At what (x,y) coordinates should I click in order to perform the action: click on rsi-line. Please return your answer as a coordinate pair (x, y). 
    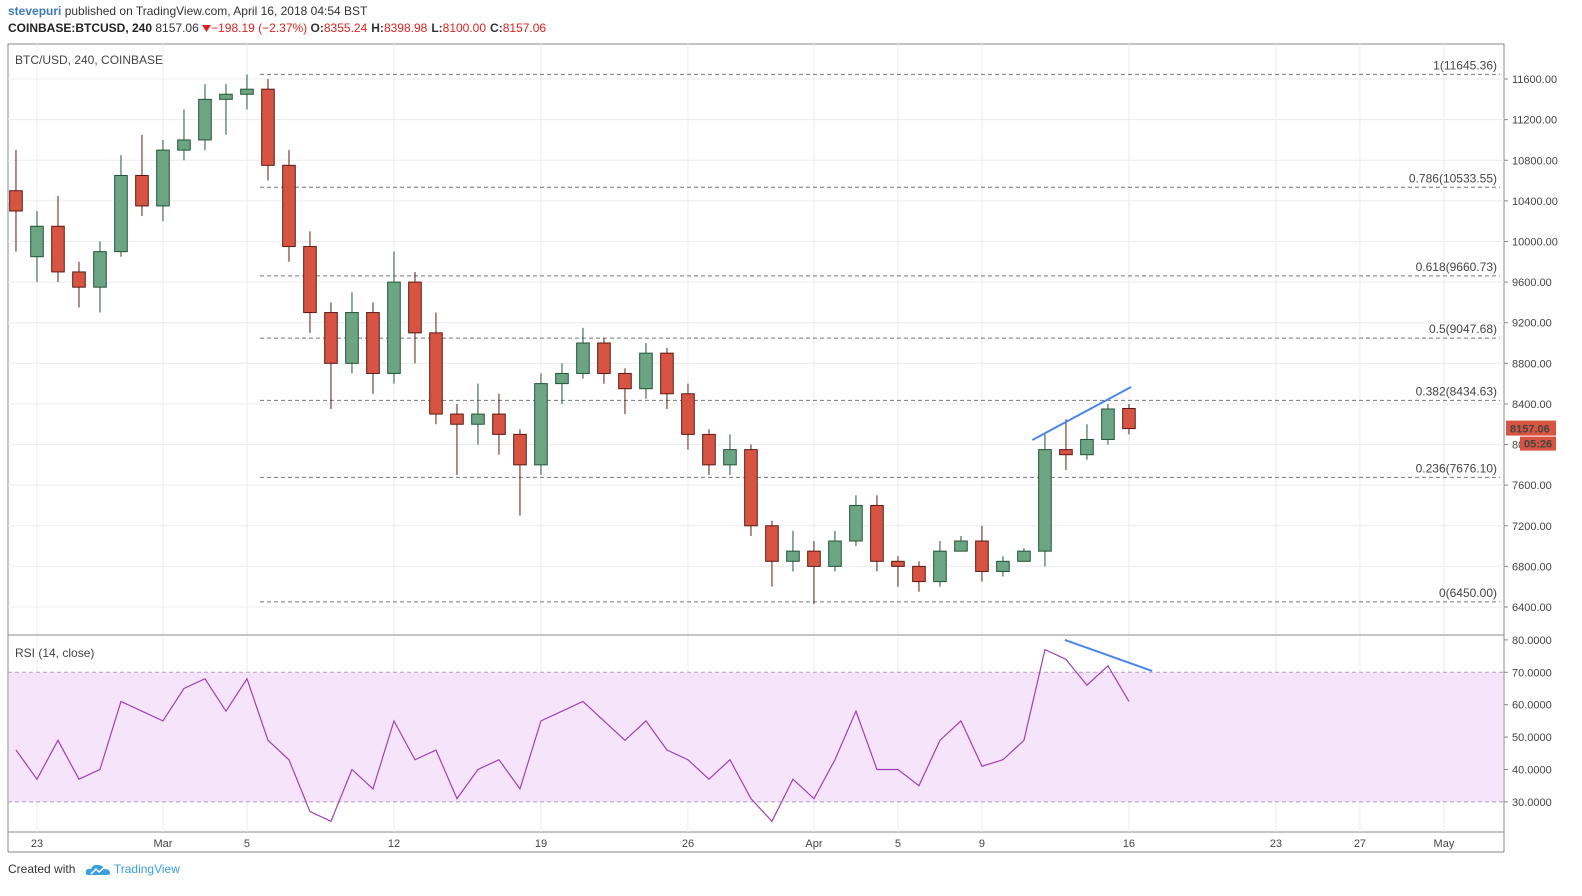
    Looking at the image, I should click on (572, 735).